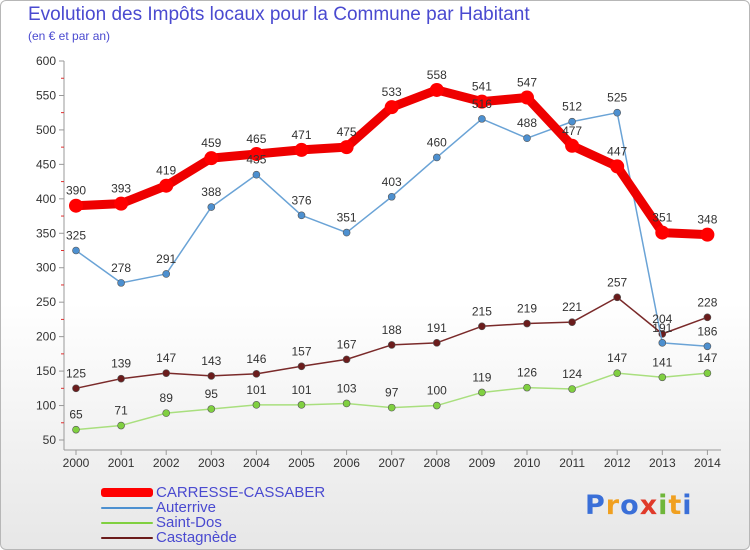 This screenshot has height=550, width=750. I want to click on x-tick-label: 2012, so click(617, 463).